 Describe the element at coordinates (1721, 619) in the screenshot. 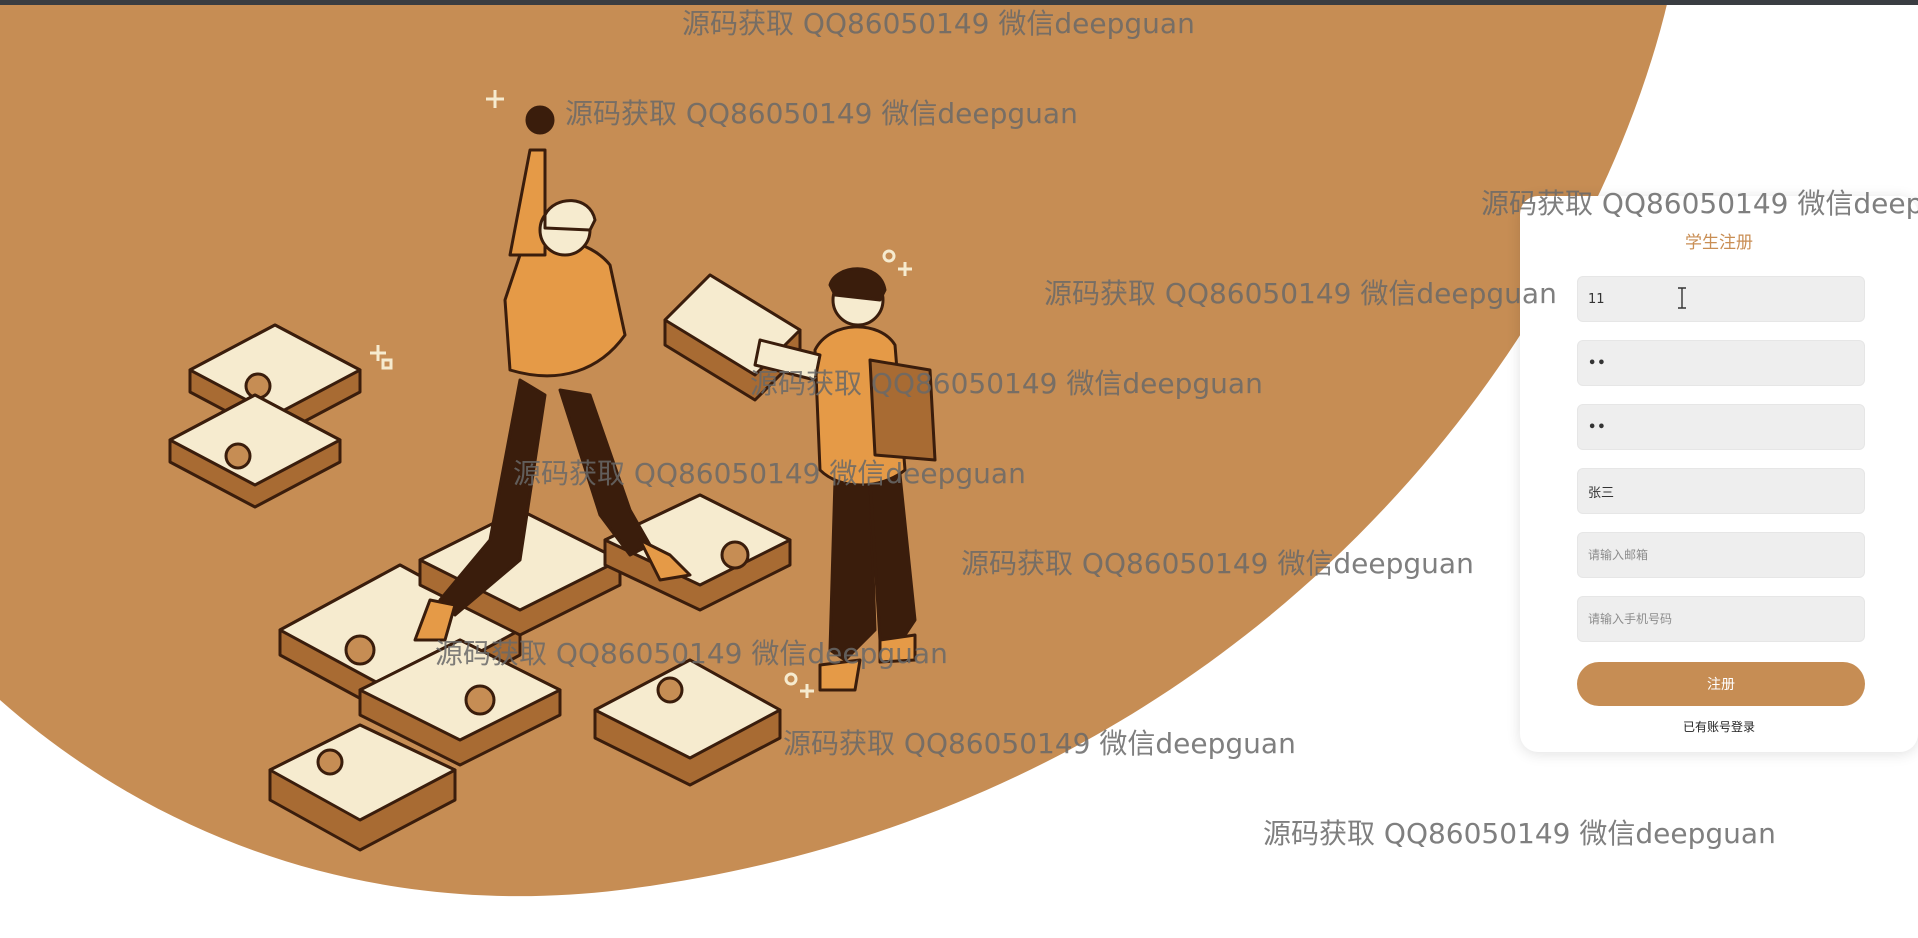

I see `phone-input` at that location.